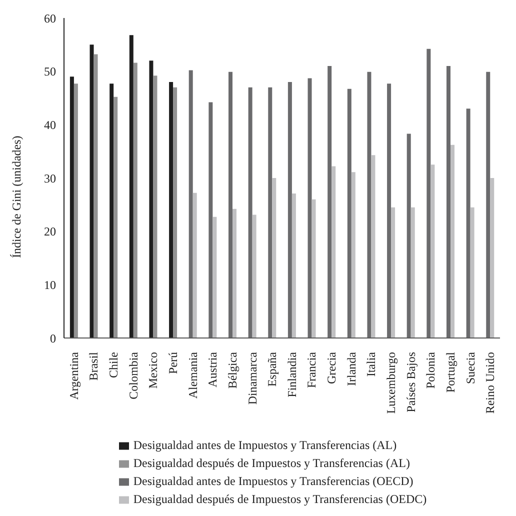  Describe the element at coordinates (311, 369) in the screenshot. I see `x-tick-label: Francia` at that location.